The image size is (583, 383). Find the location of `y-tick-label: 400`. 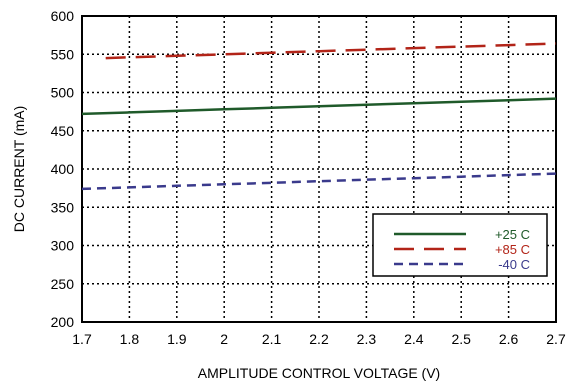

y-tick-label: 400 is located at coordinates (63, 169).